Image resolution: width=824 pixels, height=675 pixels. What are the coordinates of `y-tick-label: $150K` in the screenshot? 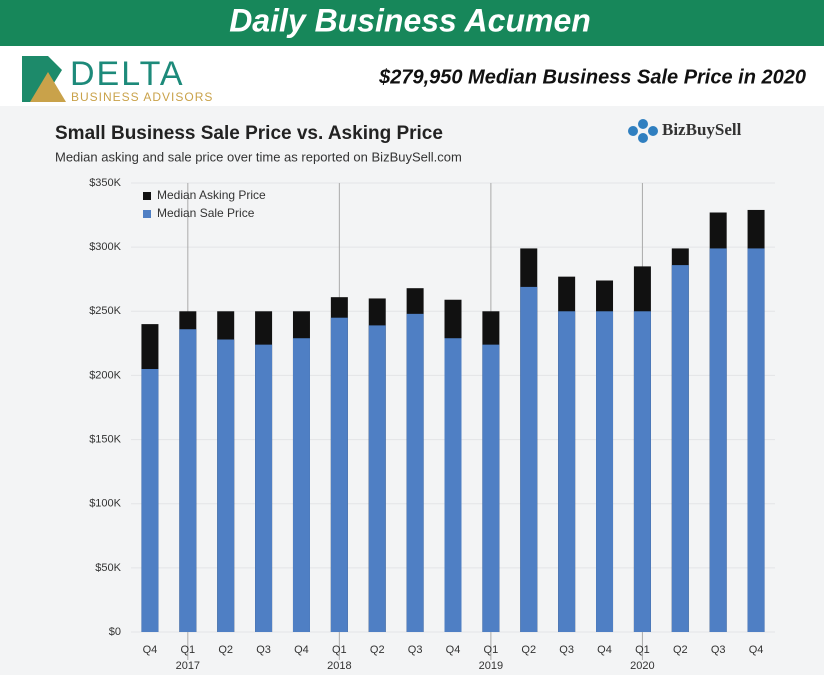 It's located at (105, 439).